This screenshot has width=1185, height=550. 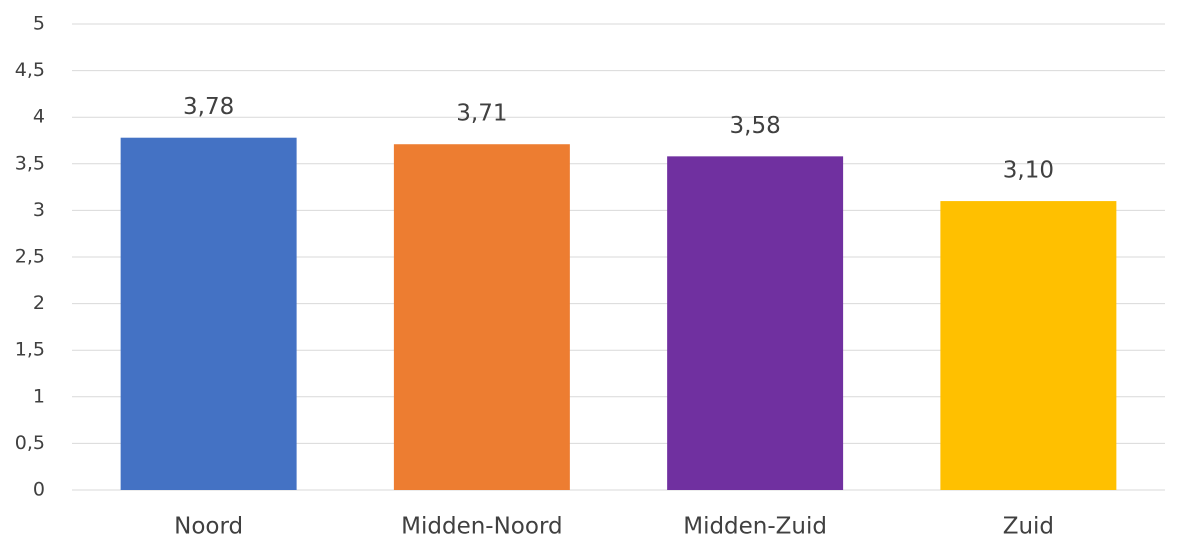 What do you see at coordinates (30, 350) in the screenshot?
I see `y-tick-label: 1,5` at bounding box center [30, 350].